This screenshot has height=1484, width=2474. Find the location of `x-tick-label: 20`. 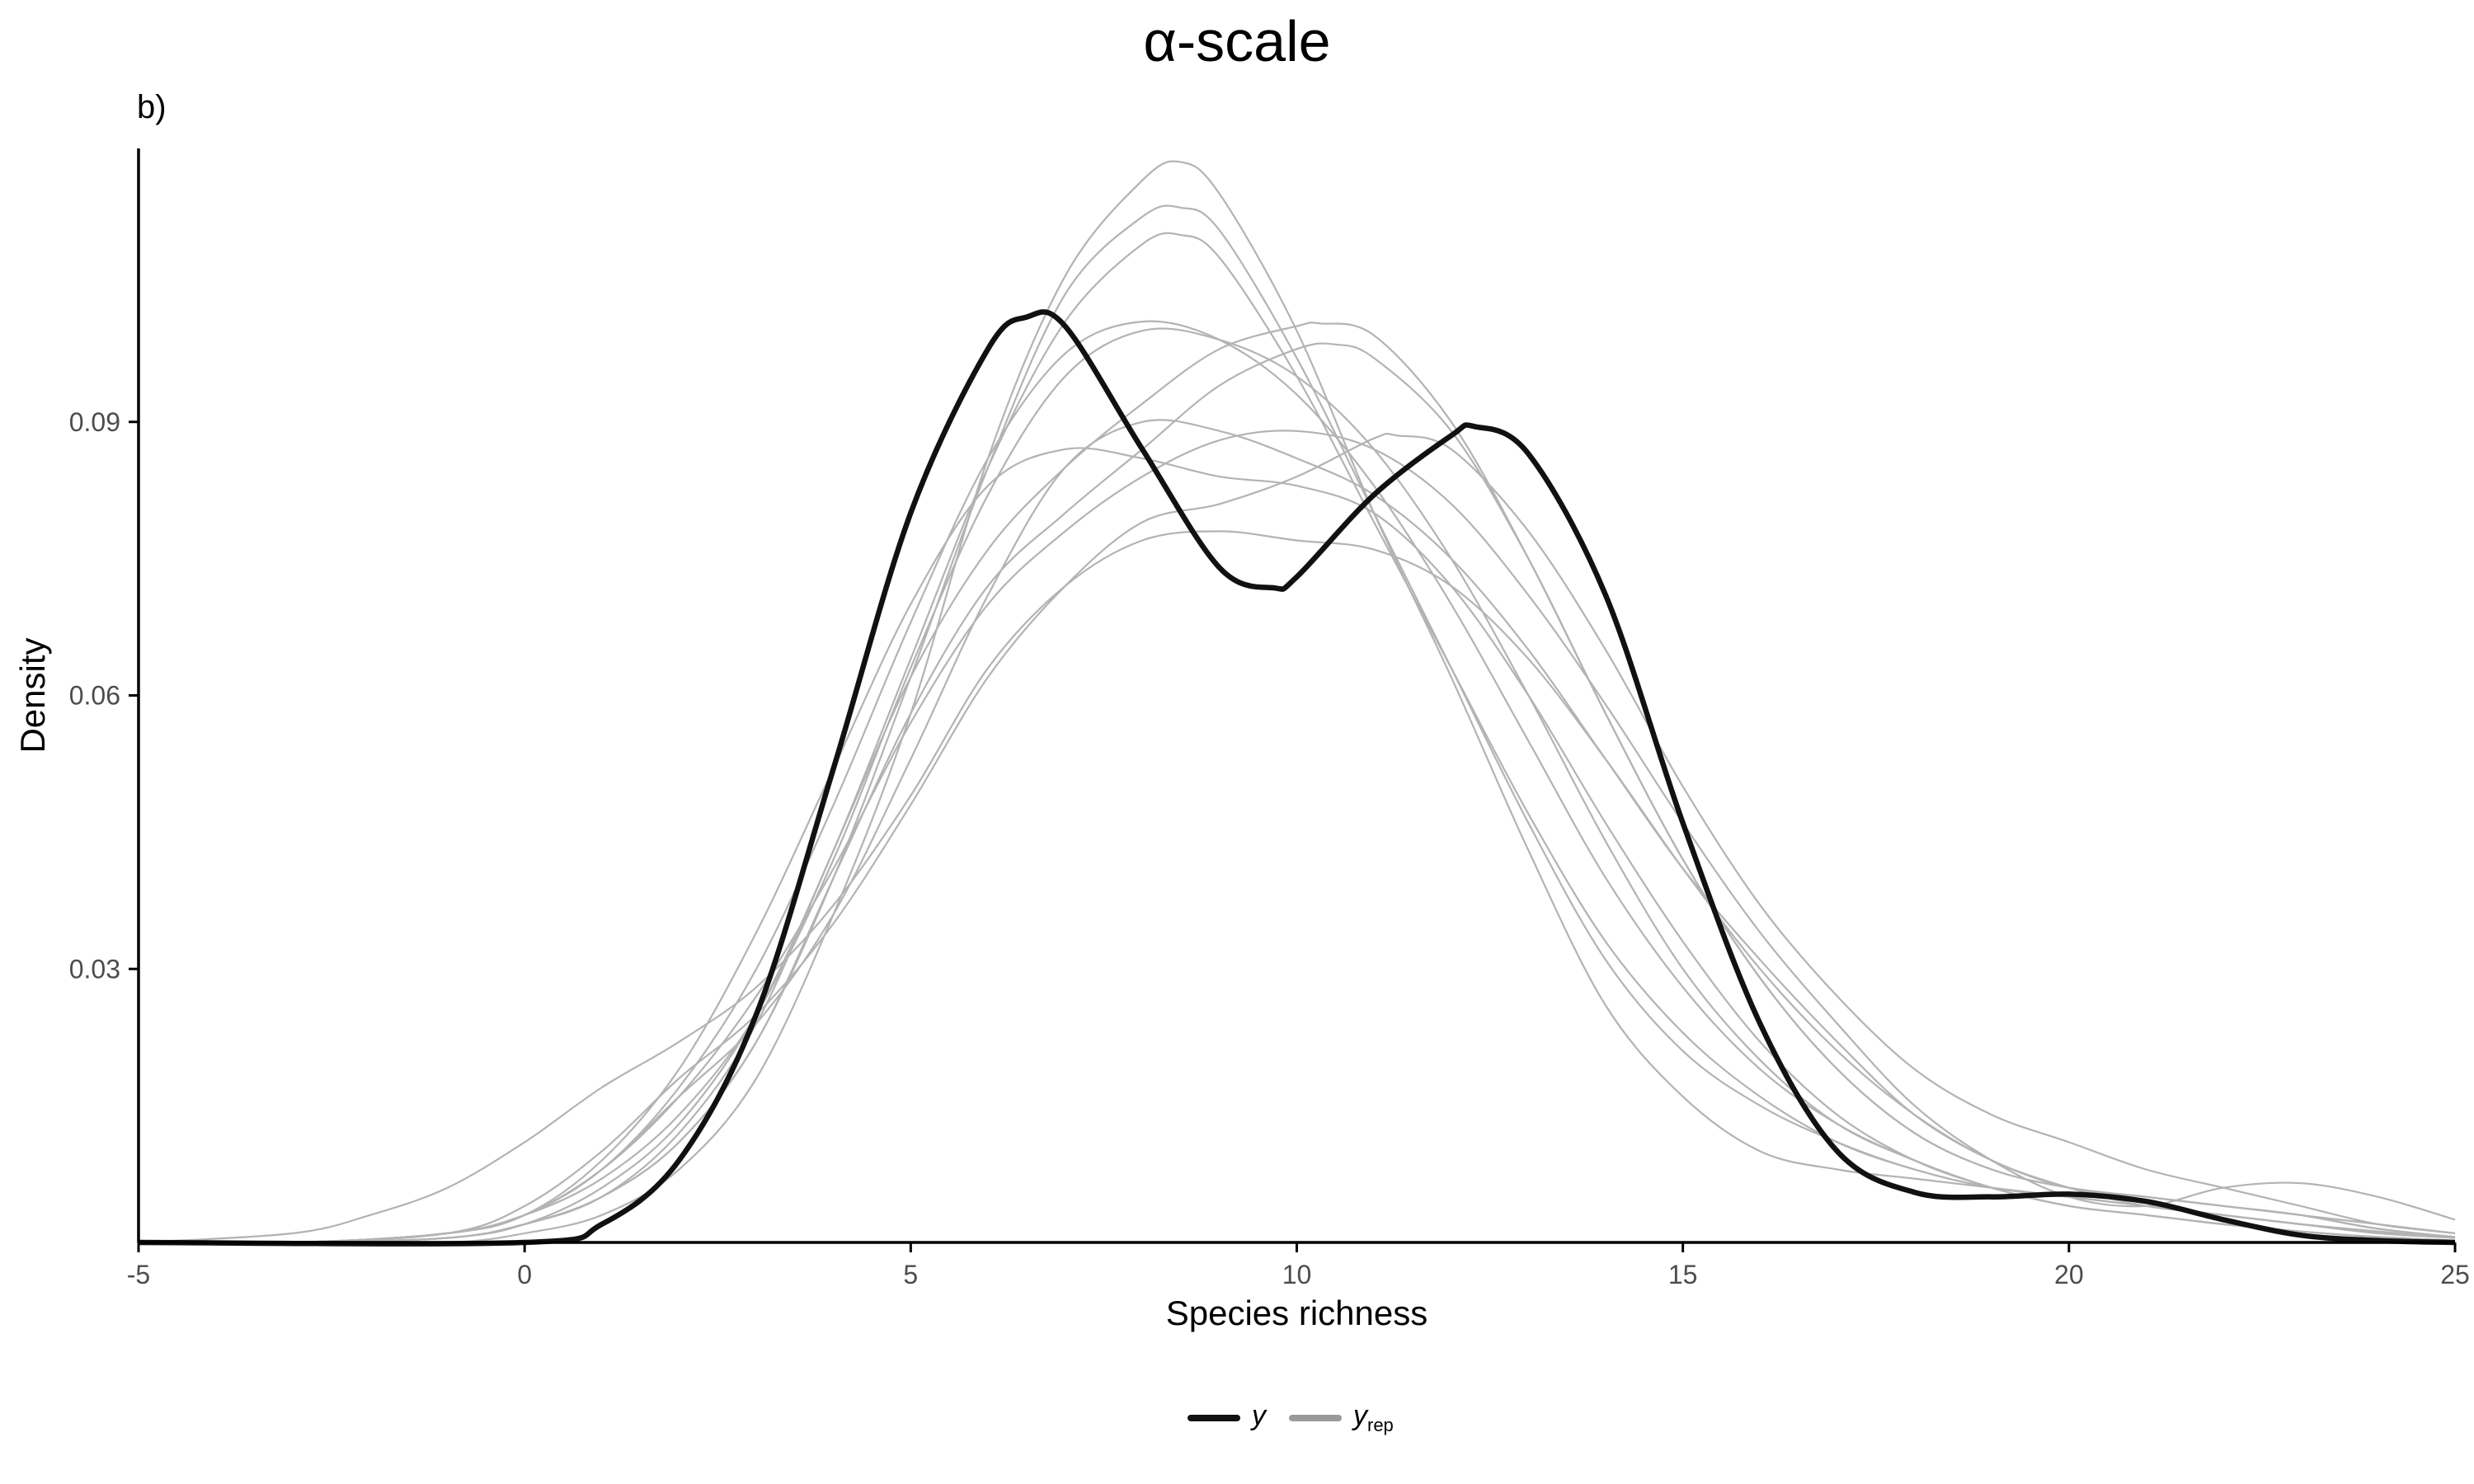

x-tick-label: 20 is located at coordinates (2069, 1274).